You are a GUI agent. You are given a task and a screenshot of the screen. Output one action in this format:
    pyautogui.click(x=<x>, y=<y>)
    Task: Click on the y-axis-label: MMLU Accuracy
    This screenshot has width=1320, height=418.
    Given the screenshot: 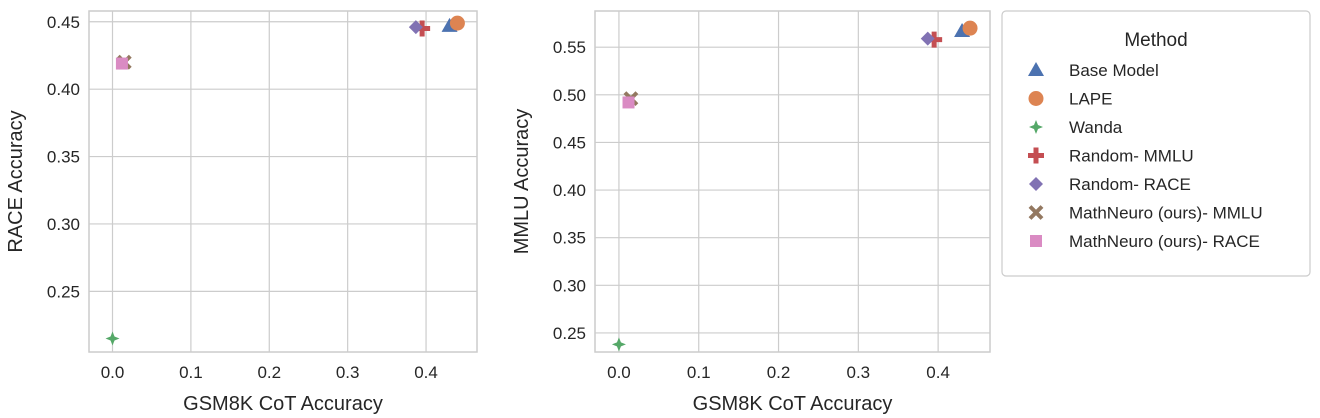 What is the action you would take?
    pyautogui.click(x=522, y=182)
    